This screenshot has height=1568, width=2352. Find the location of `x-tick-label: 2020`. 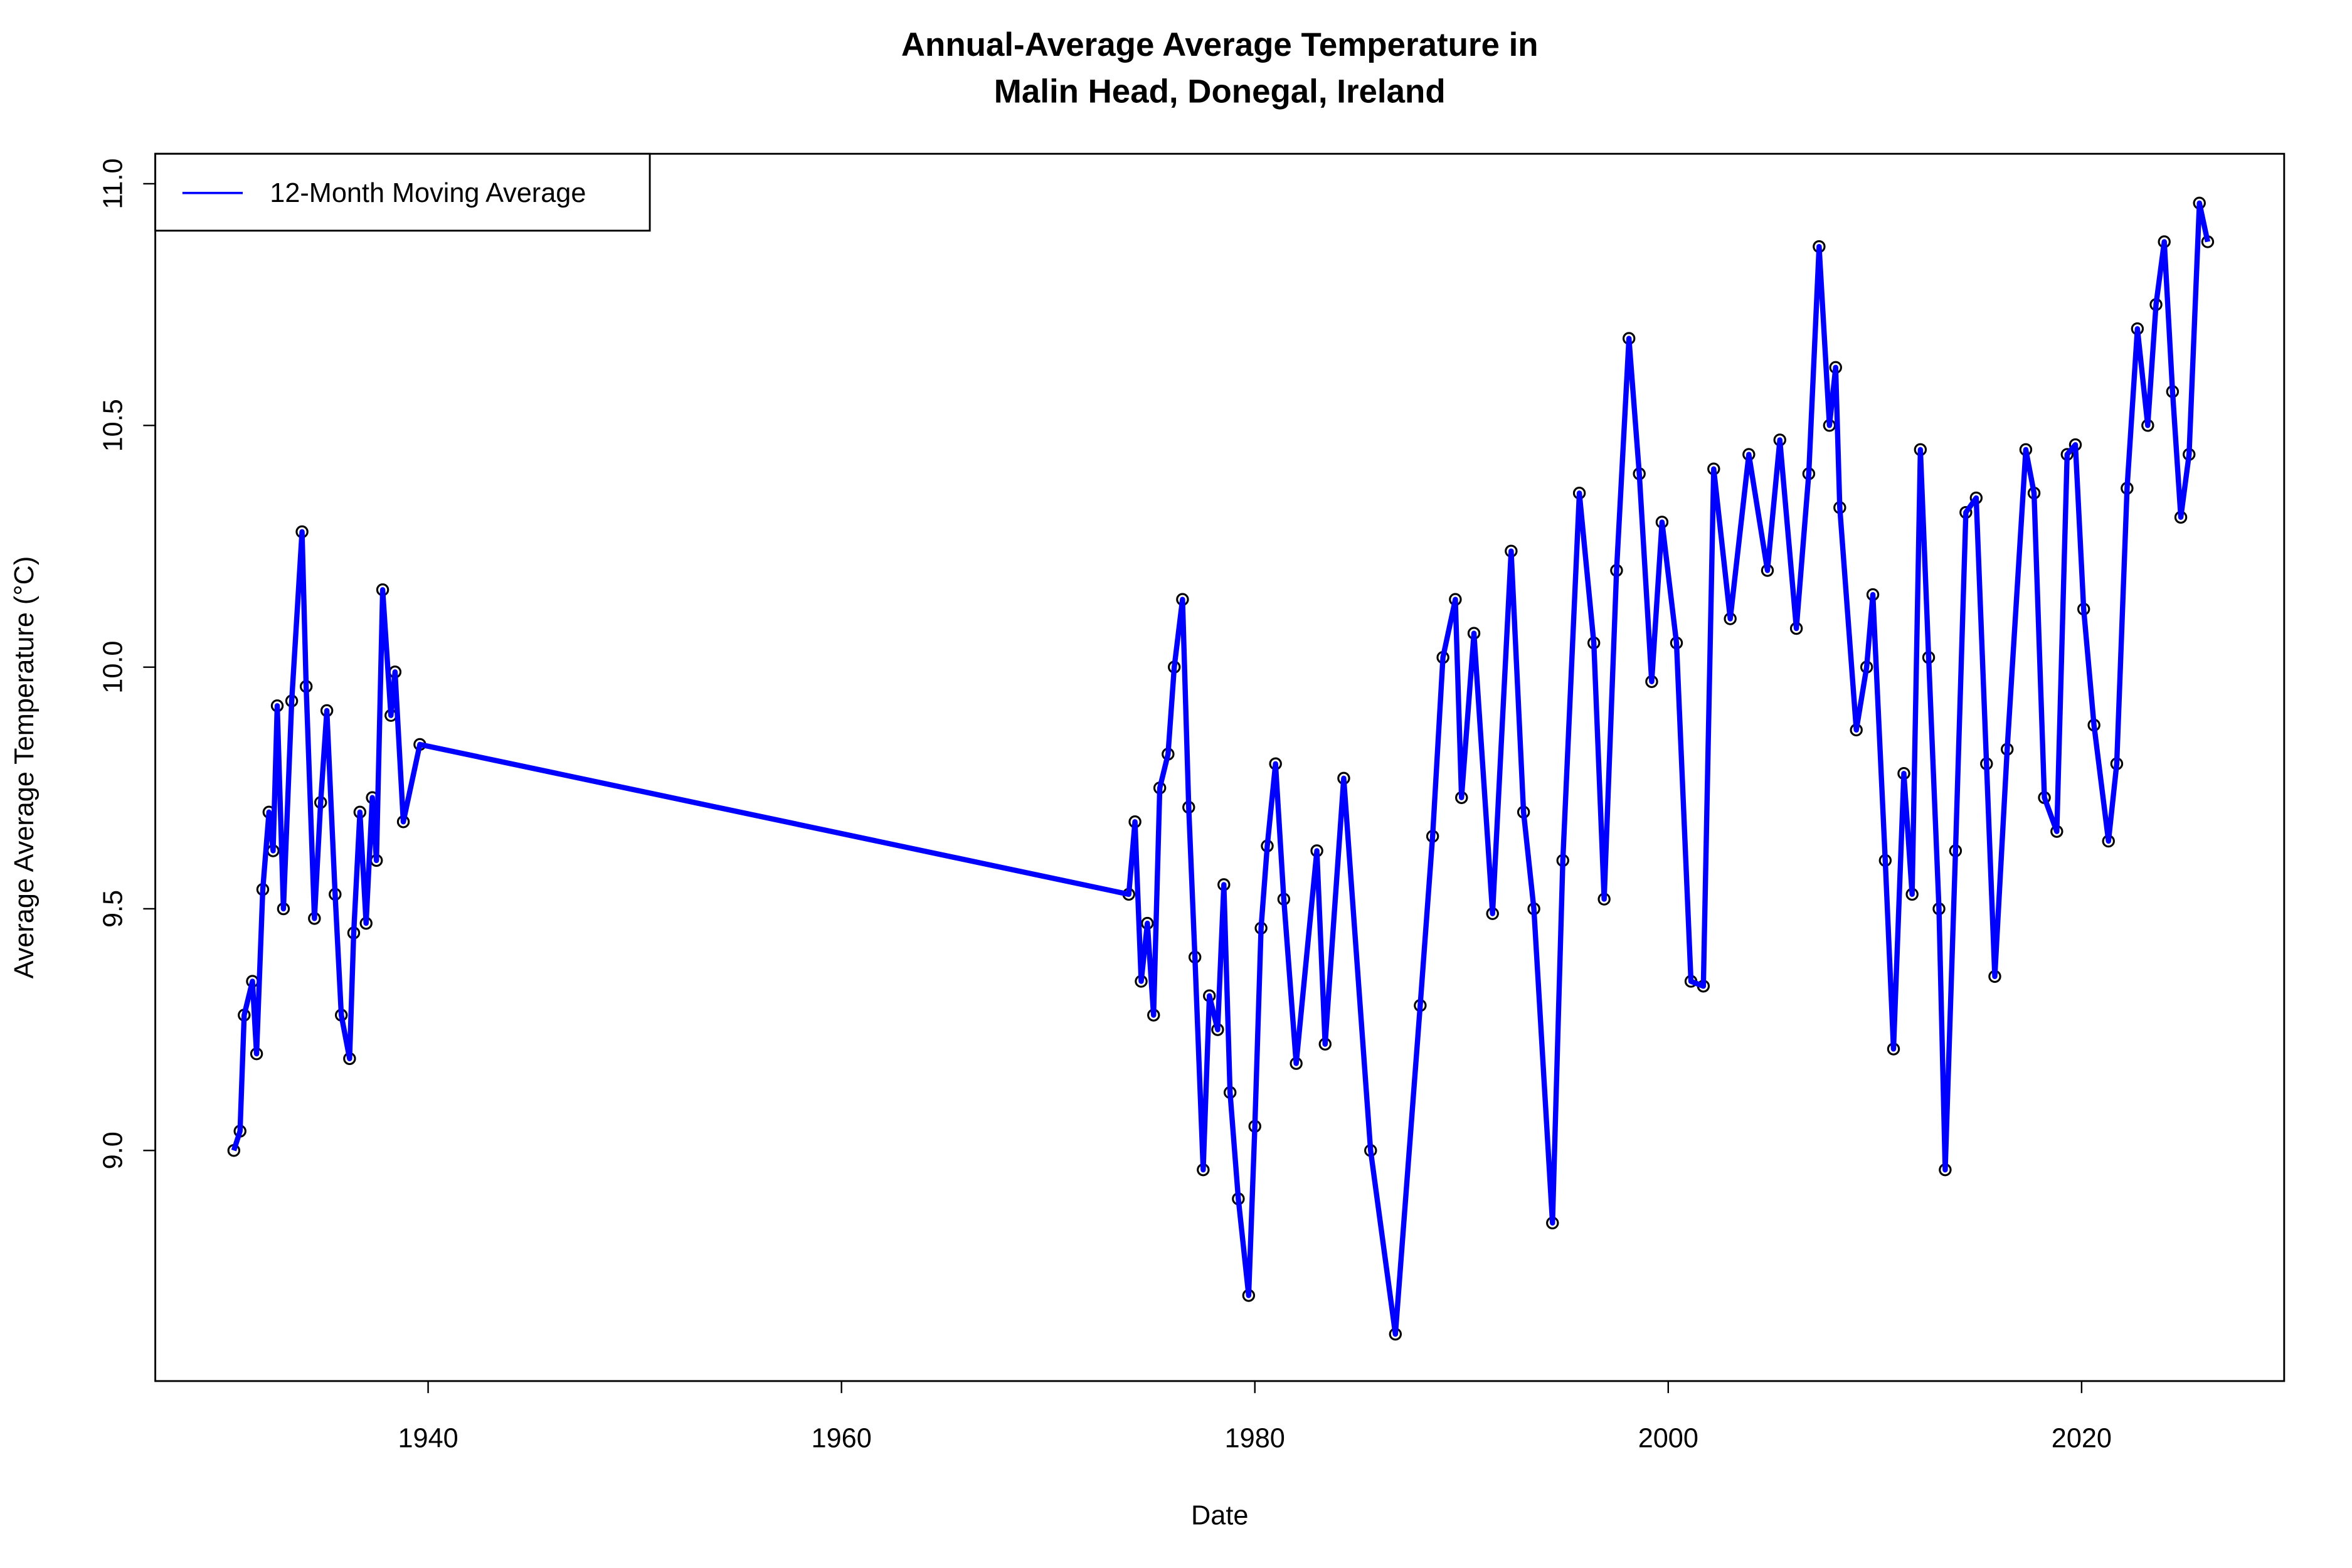

x-tick-label: 2020 is located at coordinates (2082, 1439).